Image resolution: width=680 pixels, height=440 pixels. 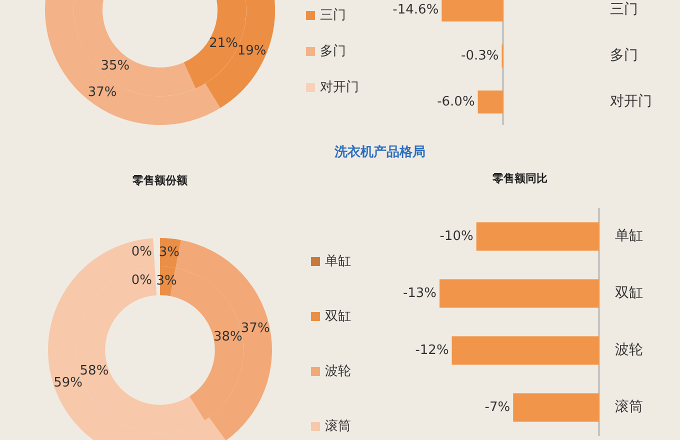 What do you see at coordinates (115, 66) in the screenshot?
I see `data-label: 35%` at bounding box center [115, 66].